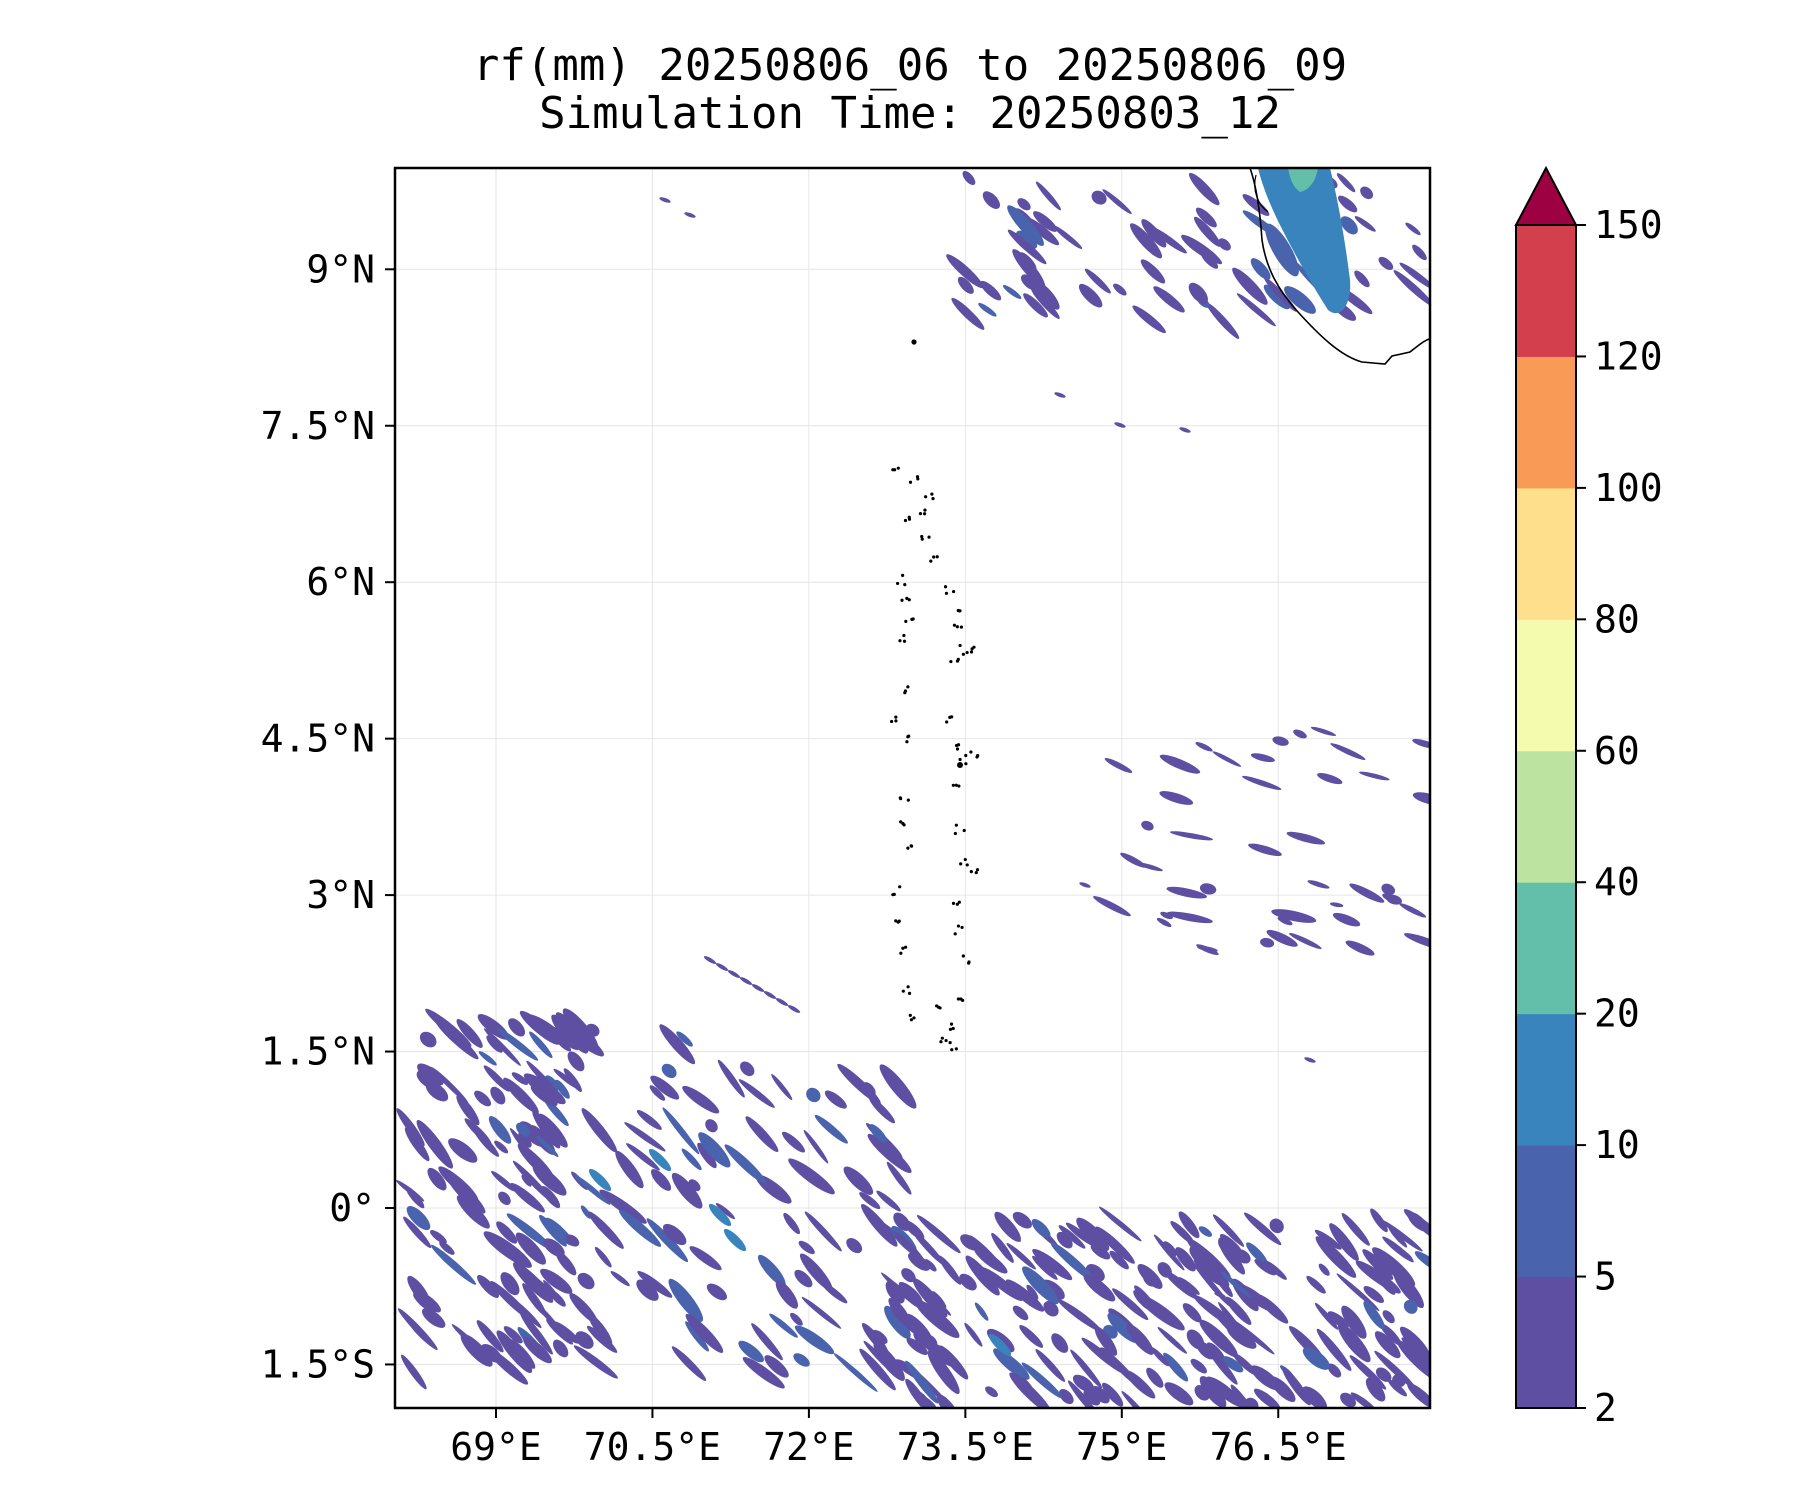 The image size is (1800, 1500). What do you see at coordinates (910, 113) in the screenshot?
I see `map-title-line2: Simulation Time: 20250803_12` at bounding box center [910, 113].